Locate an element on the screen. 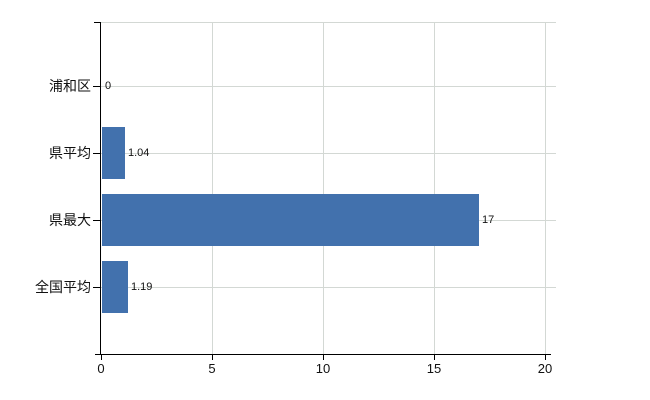  plot-top-border is located at coordinates (328, 22).